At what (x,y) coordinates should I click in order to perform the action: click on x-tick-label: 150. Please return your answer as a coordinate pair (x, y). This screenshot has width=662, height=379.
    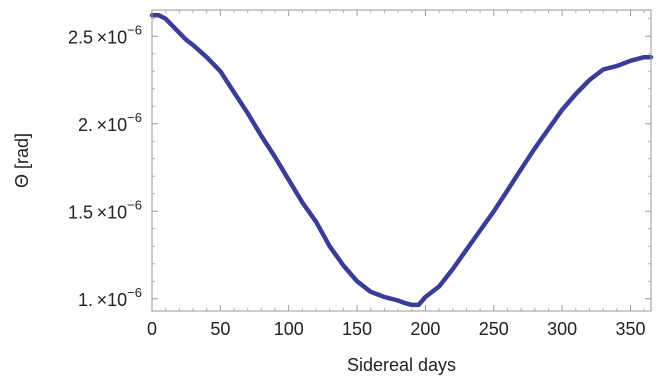
    Looking at the image, I should click on (357, 329).